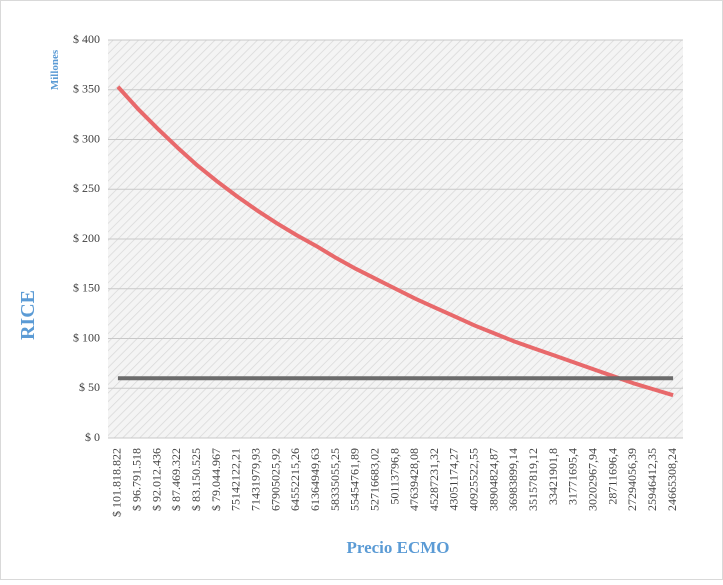  What do you see at coordinates (374, 479) in the screenshot?
I see `x-tick-label: 52716683,02` at bounding box center [374, 479].